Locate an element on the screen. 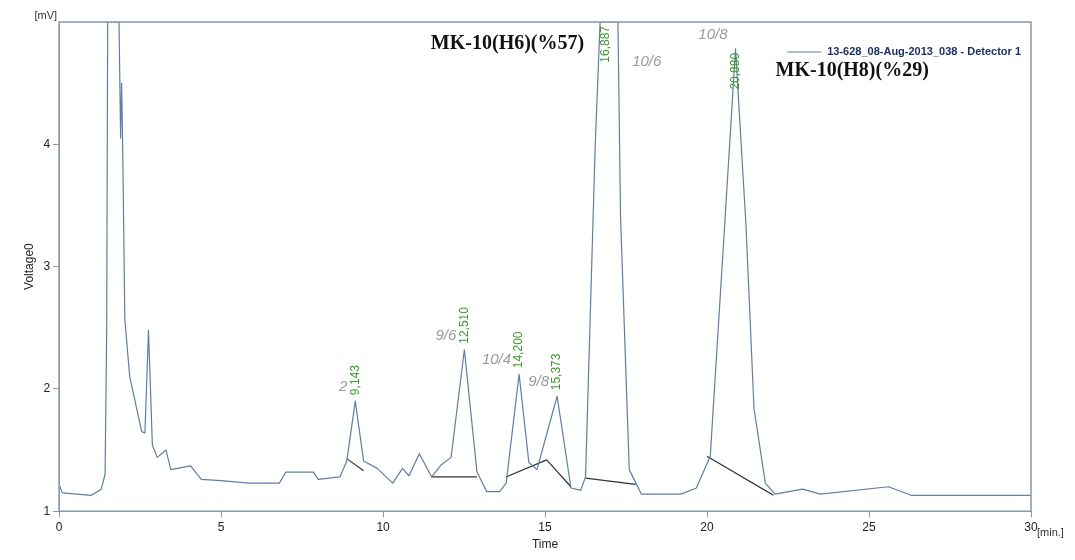 The height and width of the screenshot is (560, 1075). y-tick-label: 3 is located at coordinates (47, 265).